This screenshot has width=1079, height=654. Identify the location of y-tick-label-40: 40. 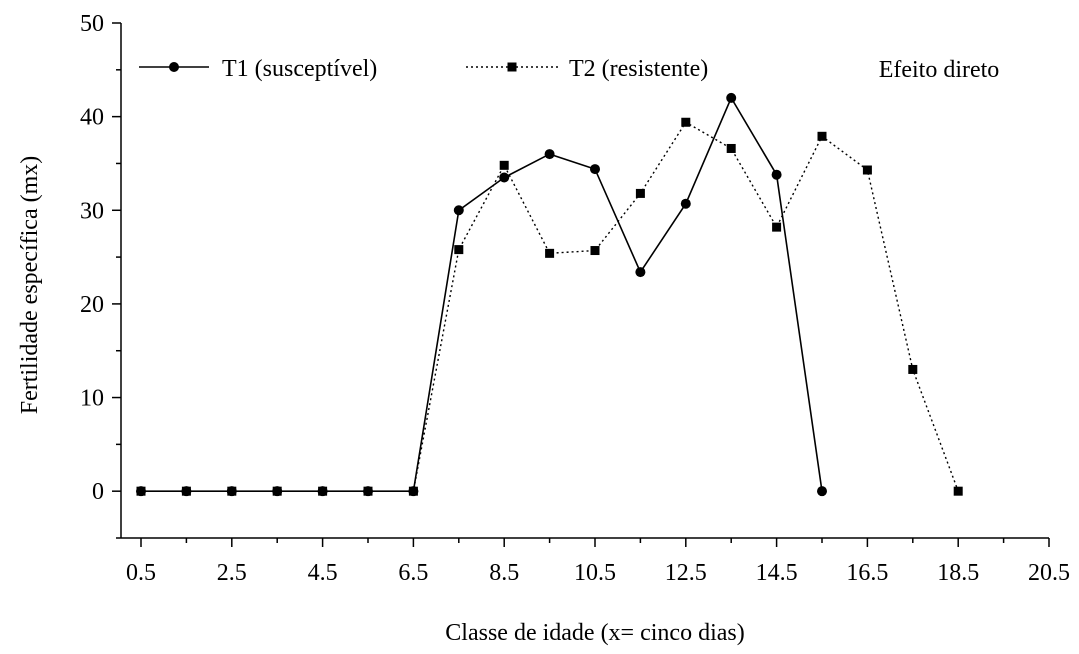
(92, 118).